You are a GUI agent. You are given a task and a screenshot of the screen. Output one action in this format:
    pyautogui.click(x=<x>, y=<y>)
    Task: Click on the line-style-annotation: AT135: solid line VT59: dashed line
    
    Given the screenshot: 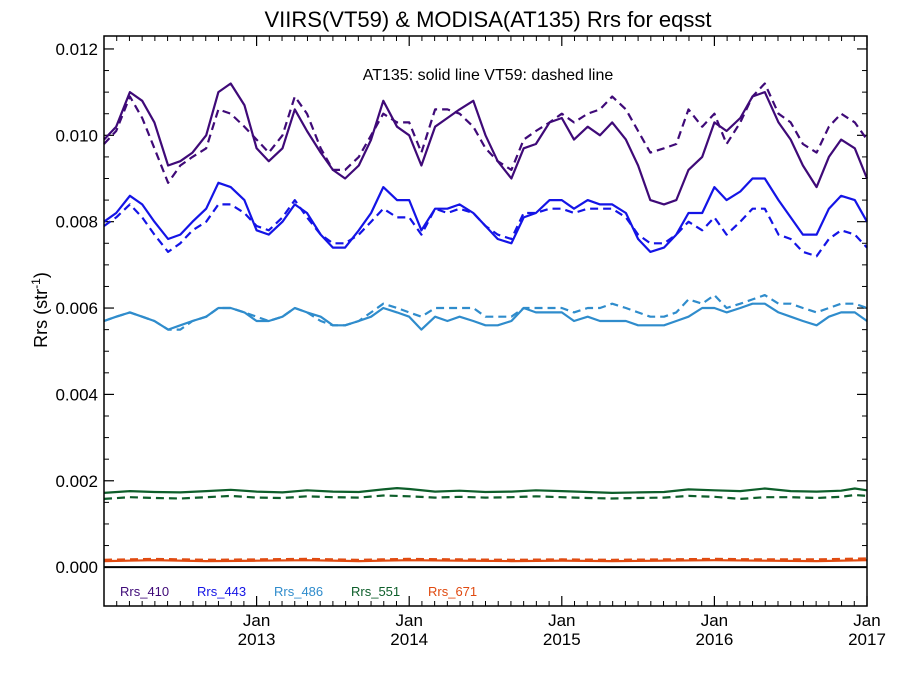 What is the action you would take?
    pyautogui.click(x=488, y=75)
    